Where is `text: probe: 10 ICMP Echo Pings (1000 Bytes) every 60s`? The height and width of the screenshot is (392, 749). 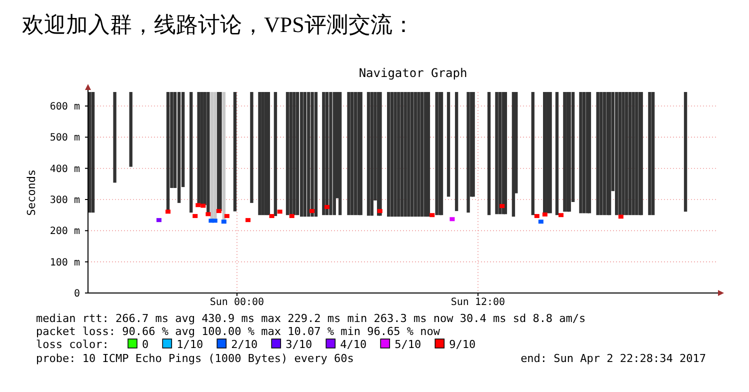
text: probe: 10 ICMP Echo Pings (1000 Bytes) every 60s is located at coordinates (195, 358).